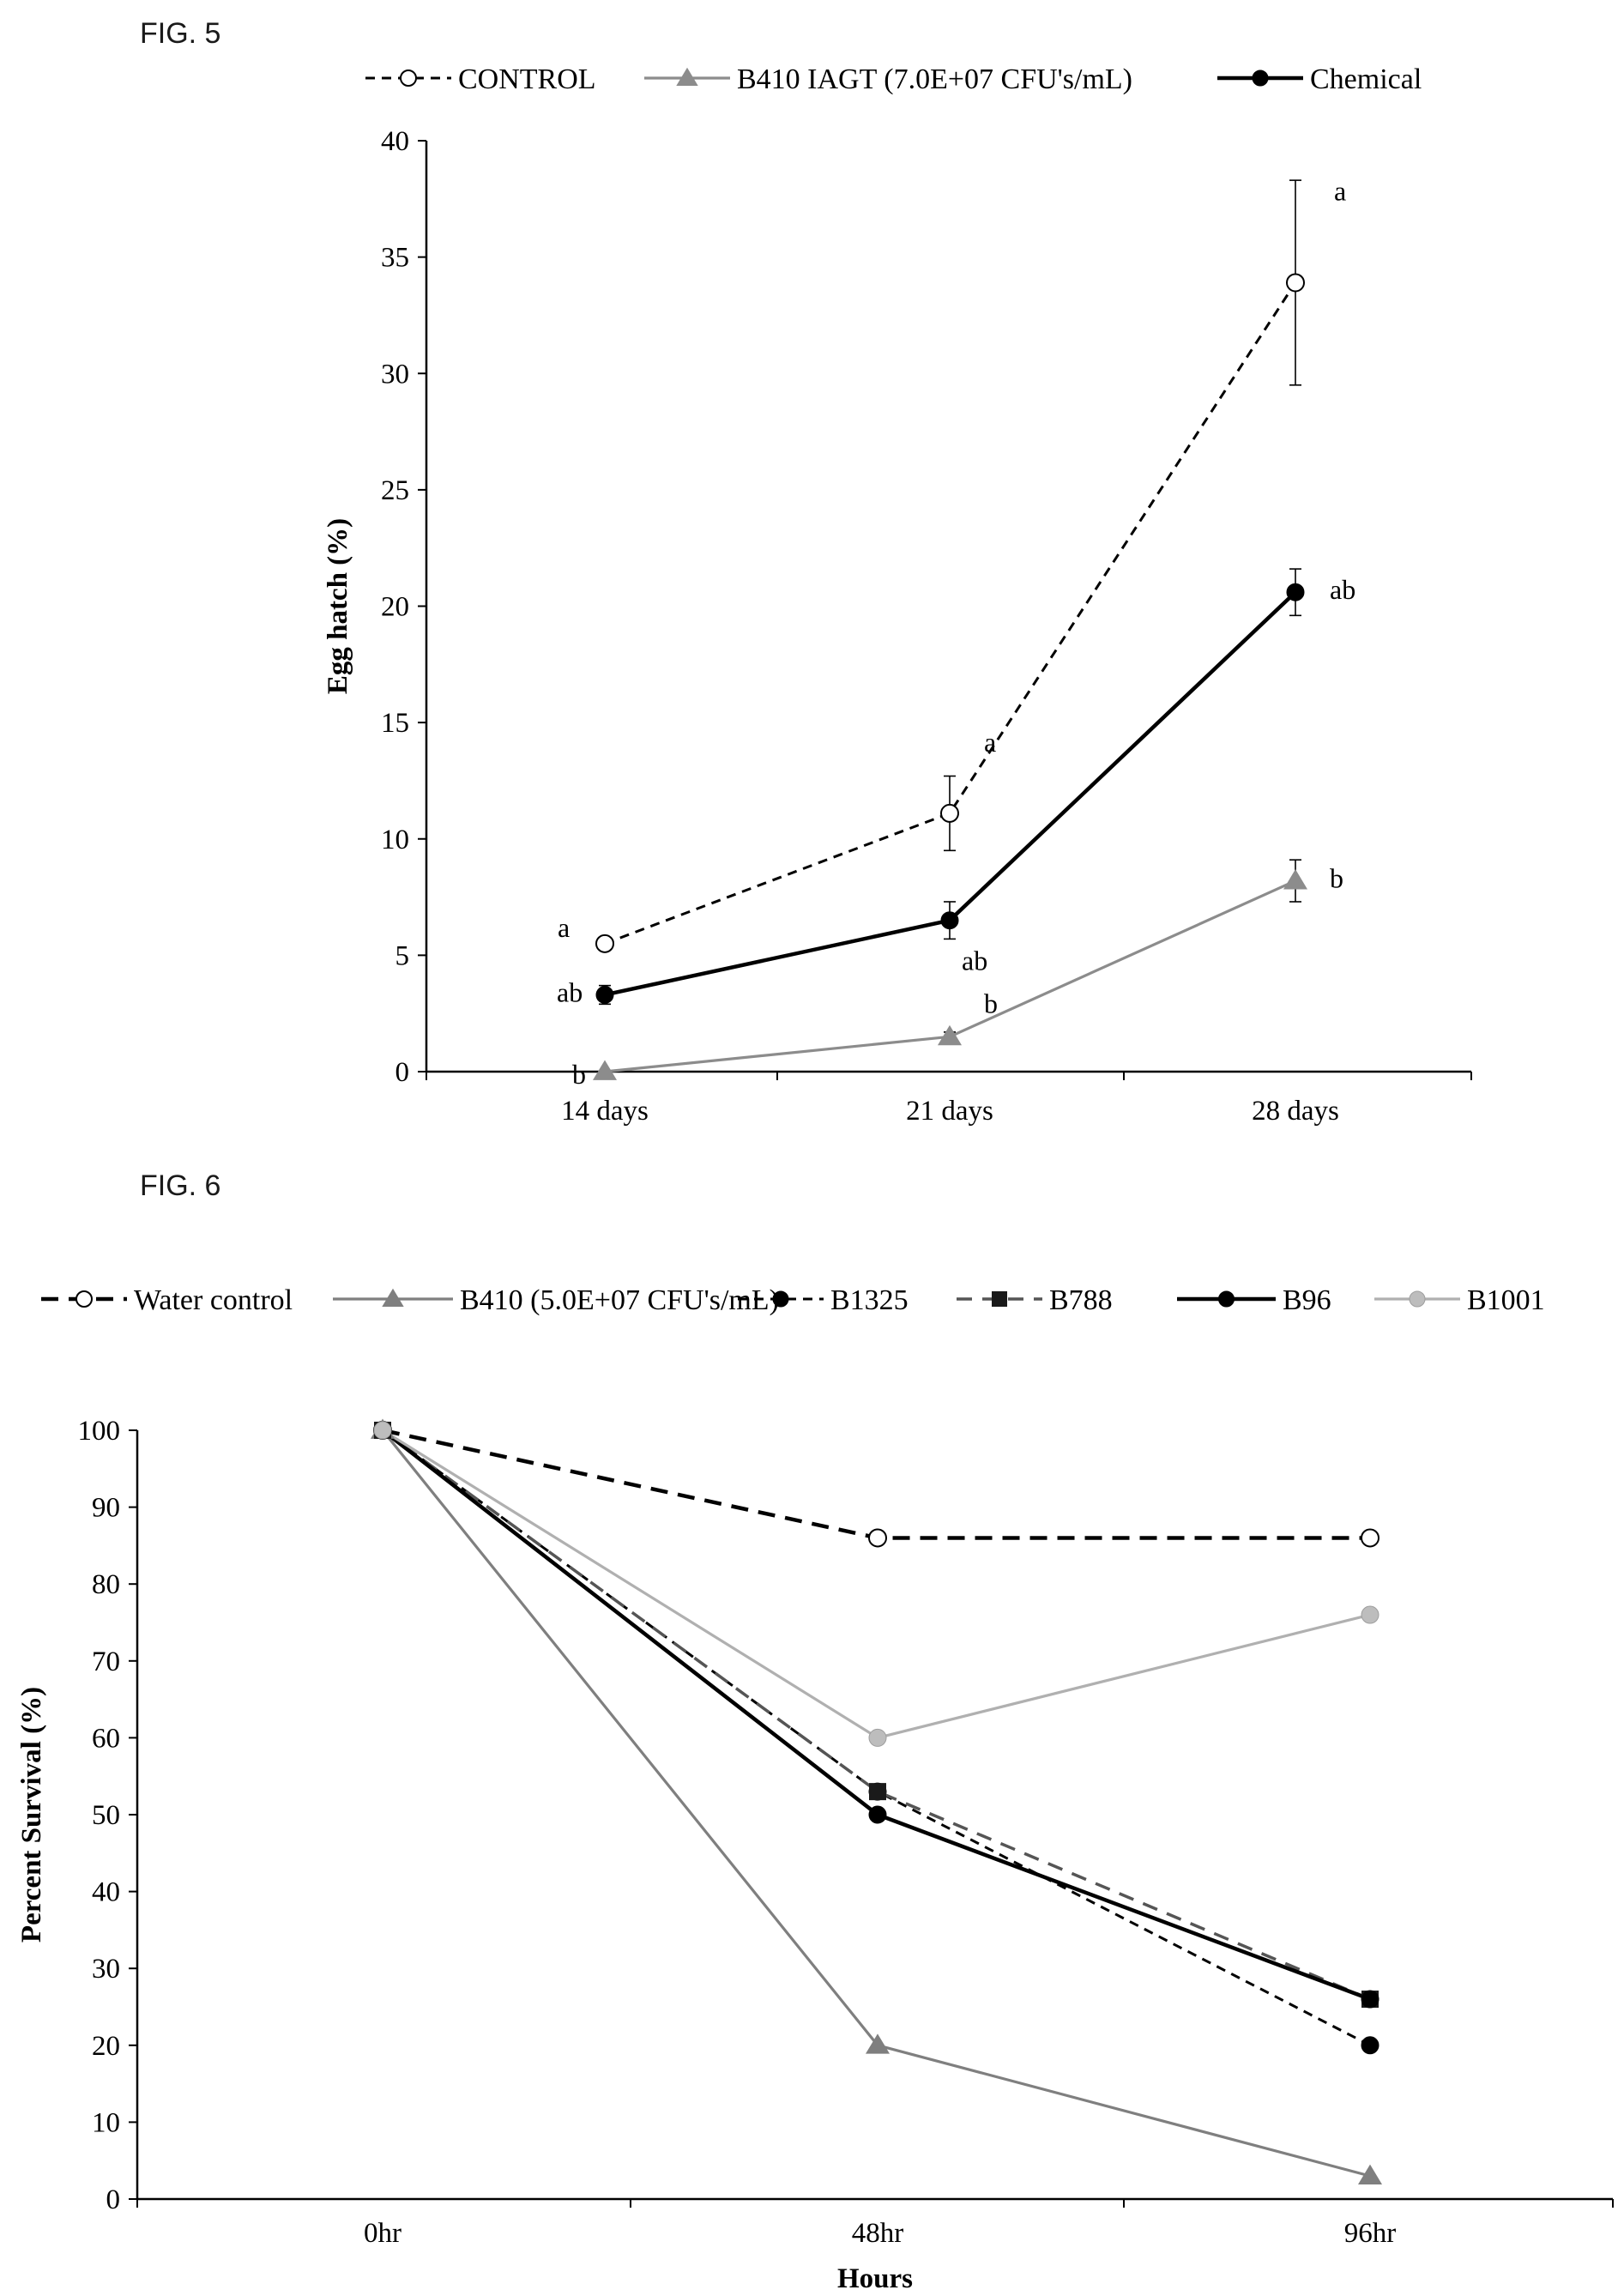  I want to click on x-tick-label: 48hr, so click(878, 2233).